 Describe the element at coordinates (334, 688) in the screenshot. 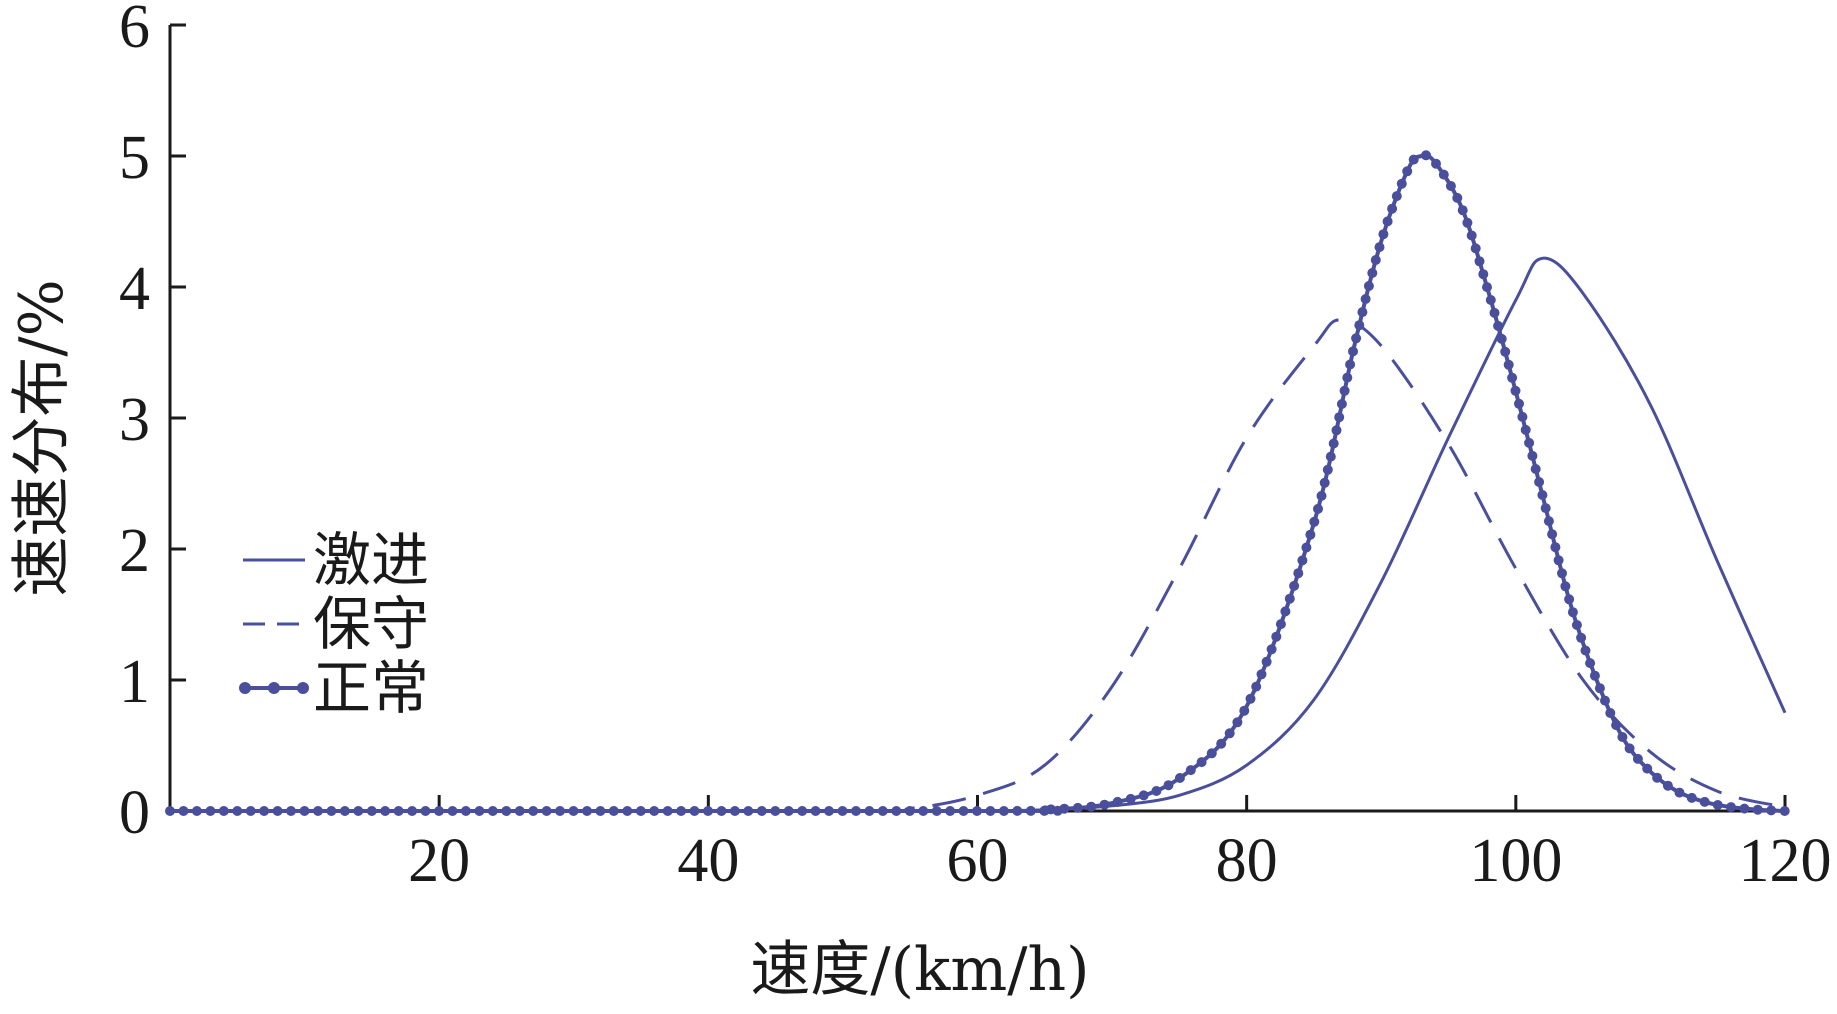

I see `legend-item: 正常` at that location.